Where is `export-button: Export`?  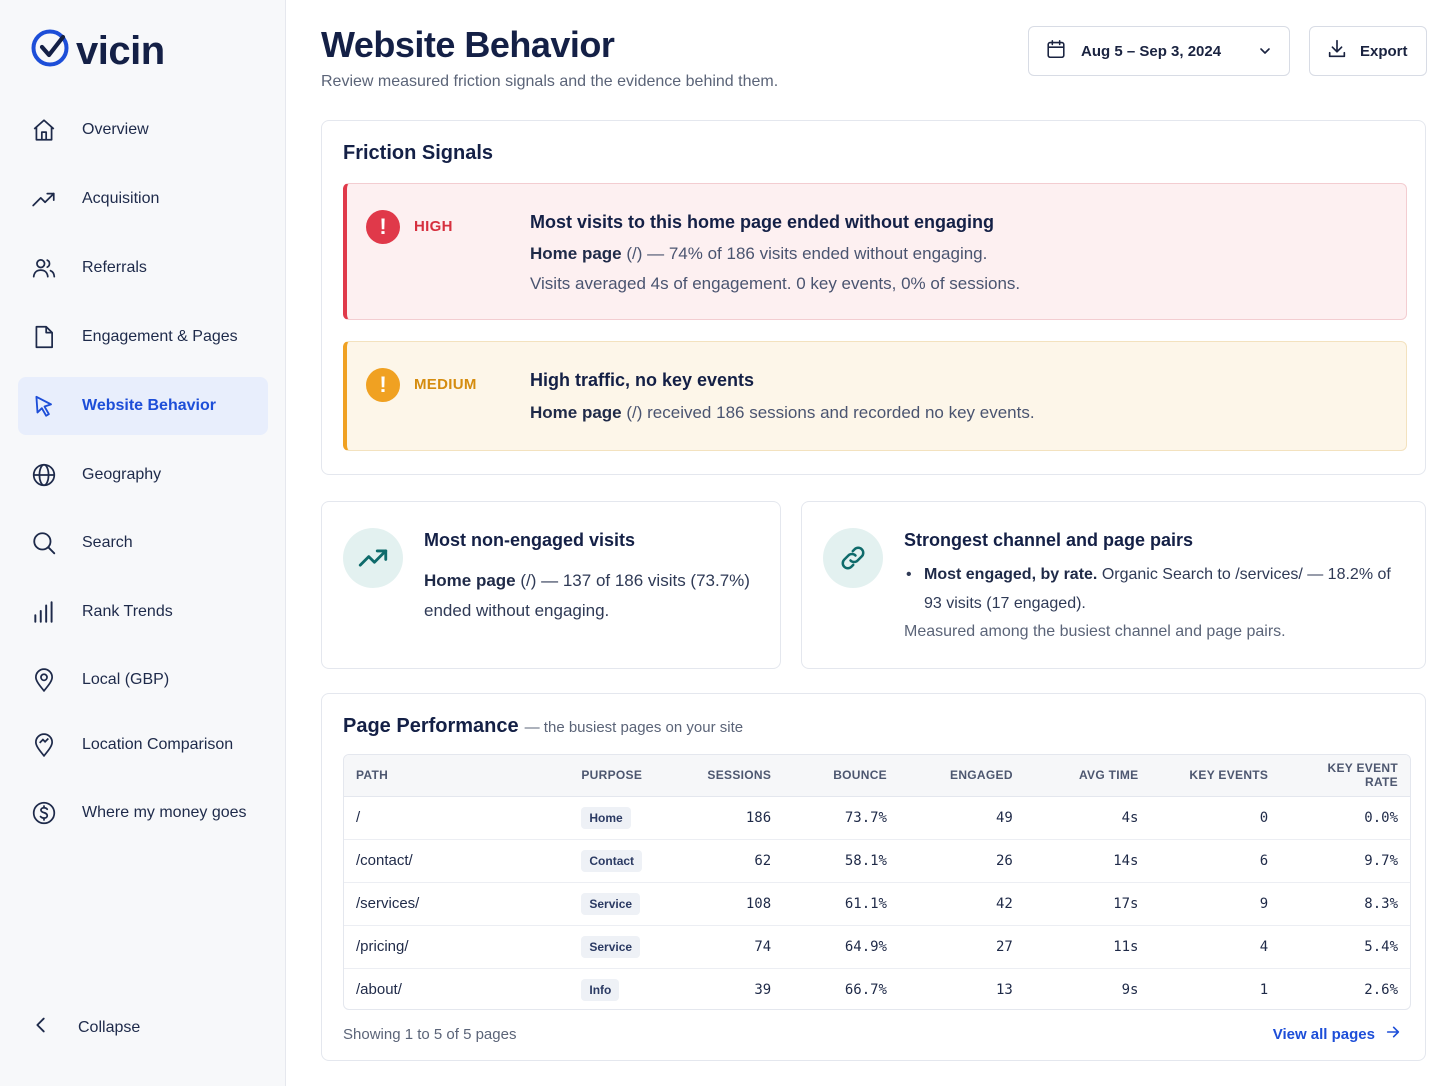 export-button: Export is located at coordinates (1368, 51).